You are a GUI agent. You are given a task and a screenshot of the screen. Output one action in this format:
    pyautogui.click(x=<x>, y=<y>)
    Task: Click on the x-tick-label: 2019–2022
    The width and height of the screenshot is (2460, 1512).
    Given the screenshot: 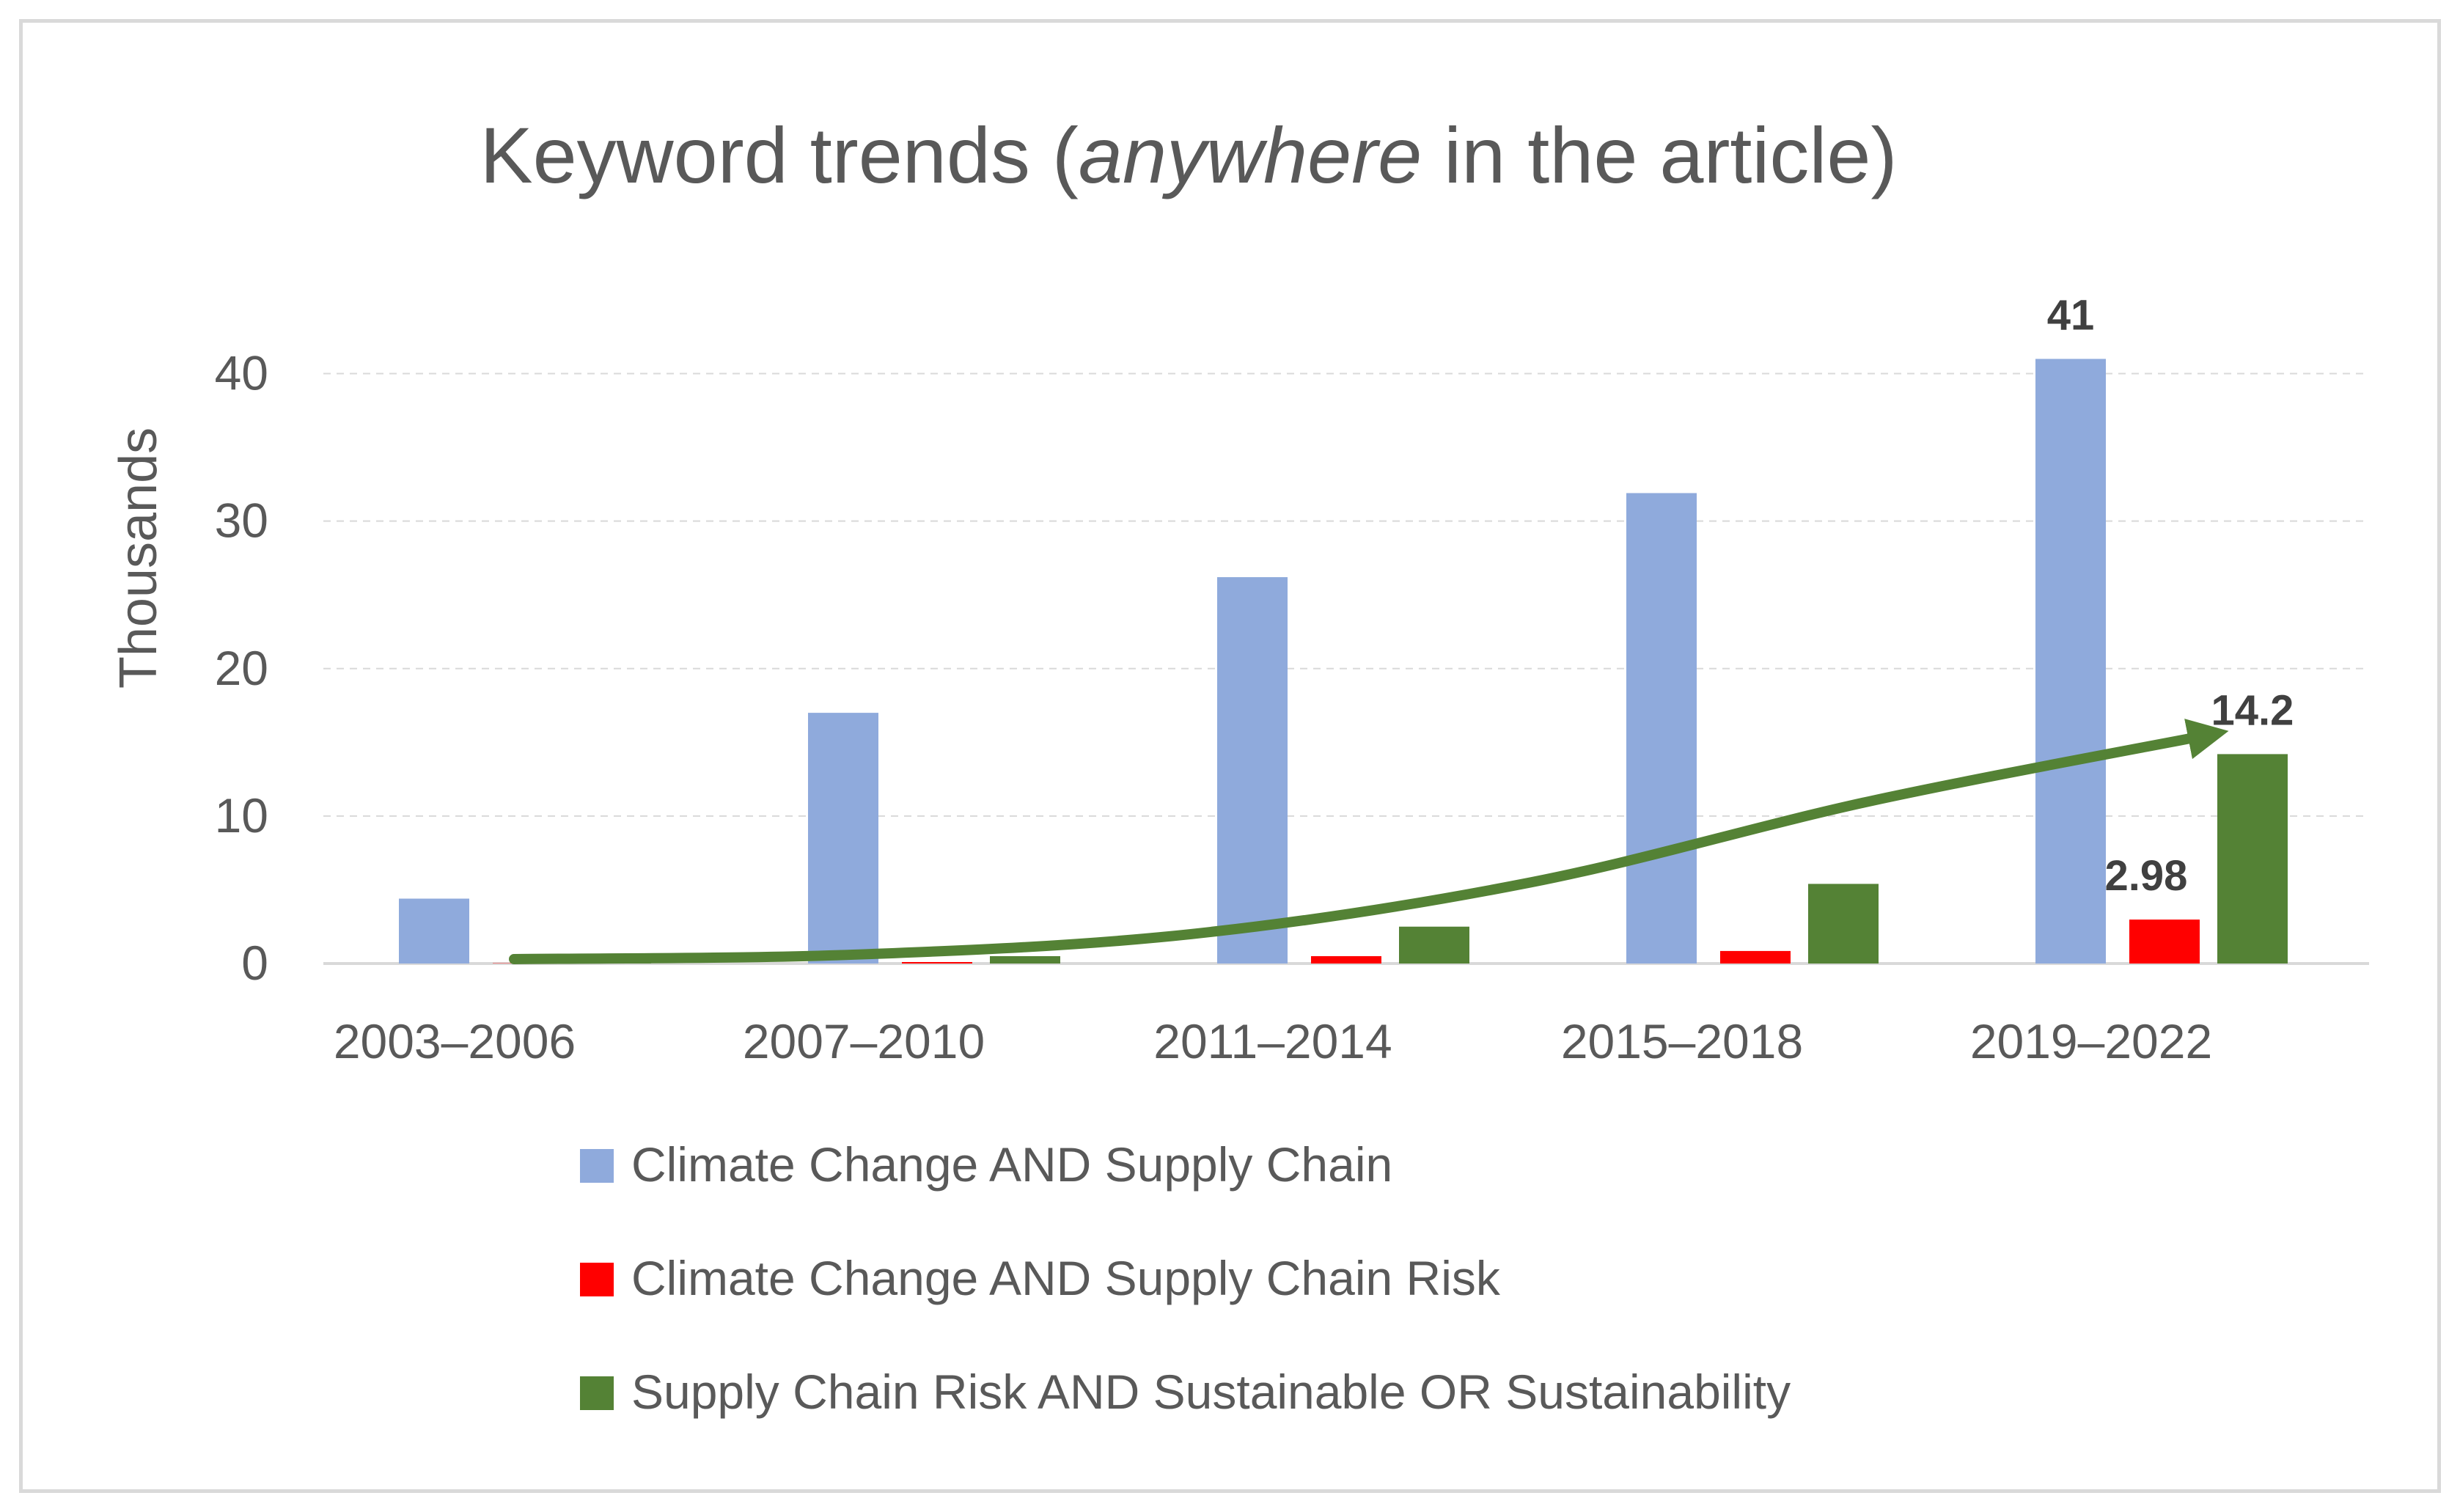 What is the action you would take?
    pyautogui.click(x=2091, y=1041)
    